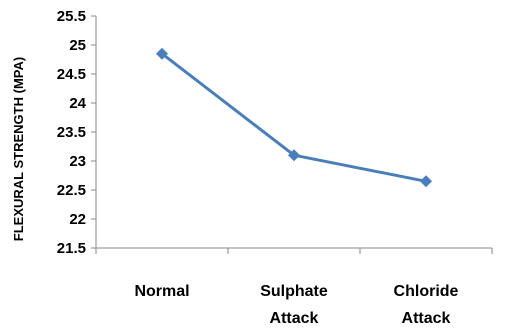 Image resolution: width=509 pixels, height=329 pixels. Describe the element at coordinates (294, 291) in the screenshot. I see `x-category-label-line: Sulphate` at that location.